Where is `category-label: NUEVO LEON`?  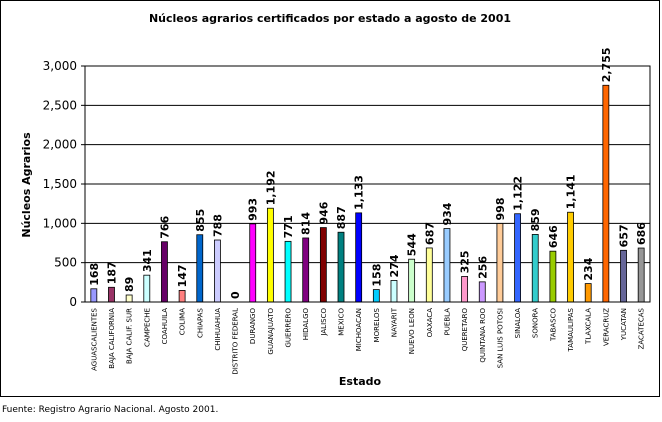
category-label: NUEVO LEON is located at coordinates (412, 331).